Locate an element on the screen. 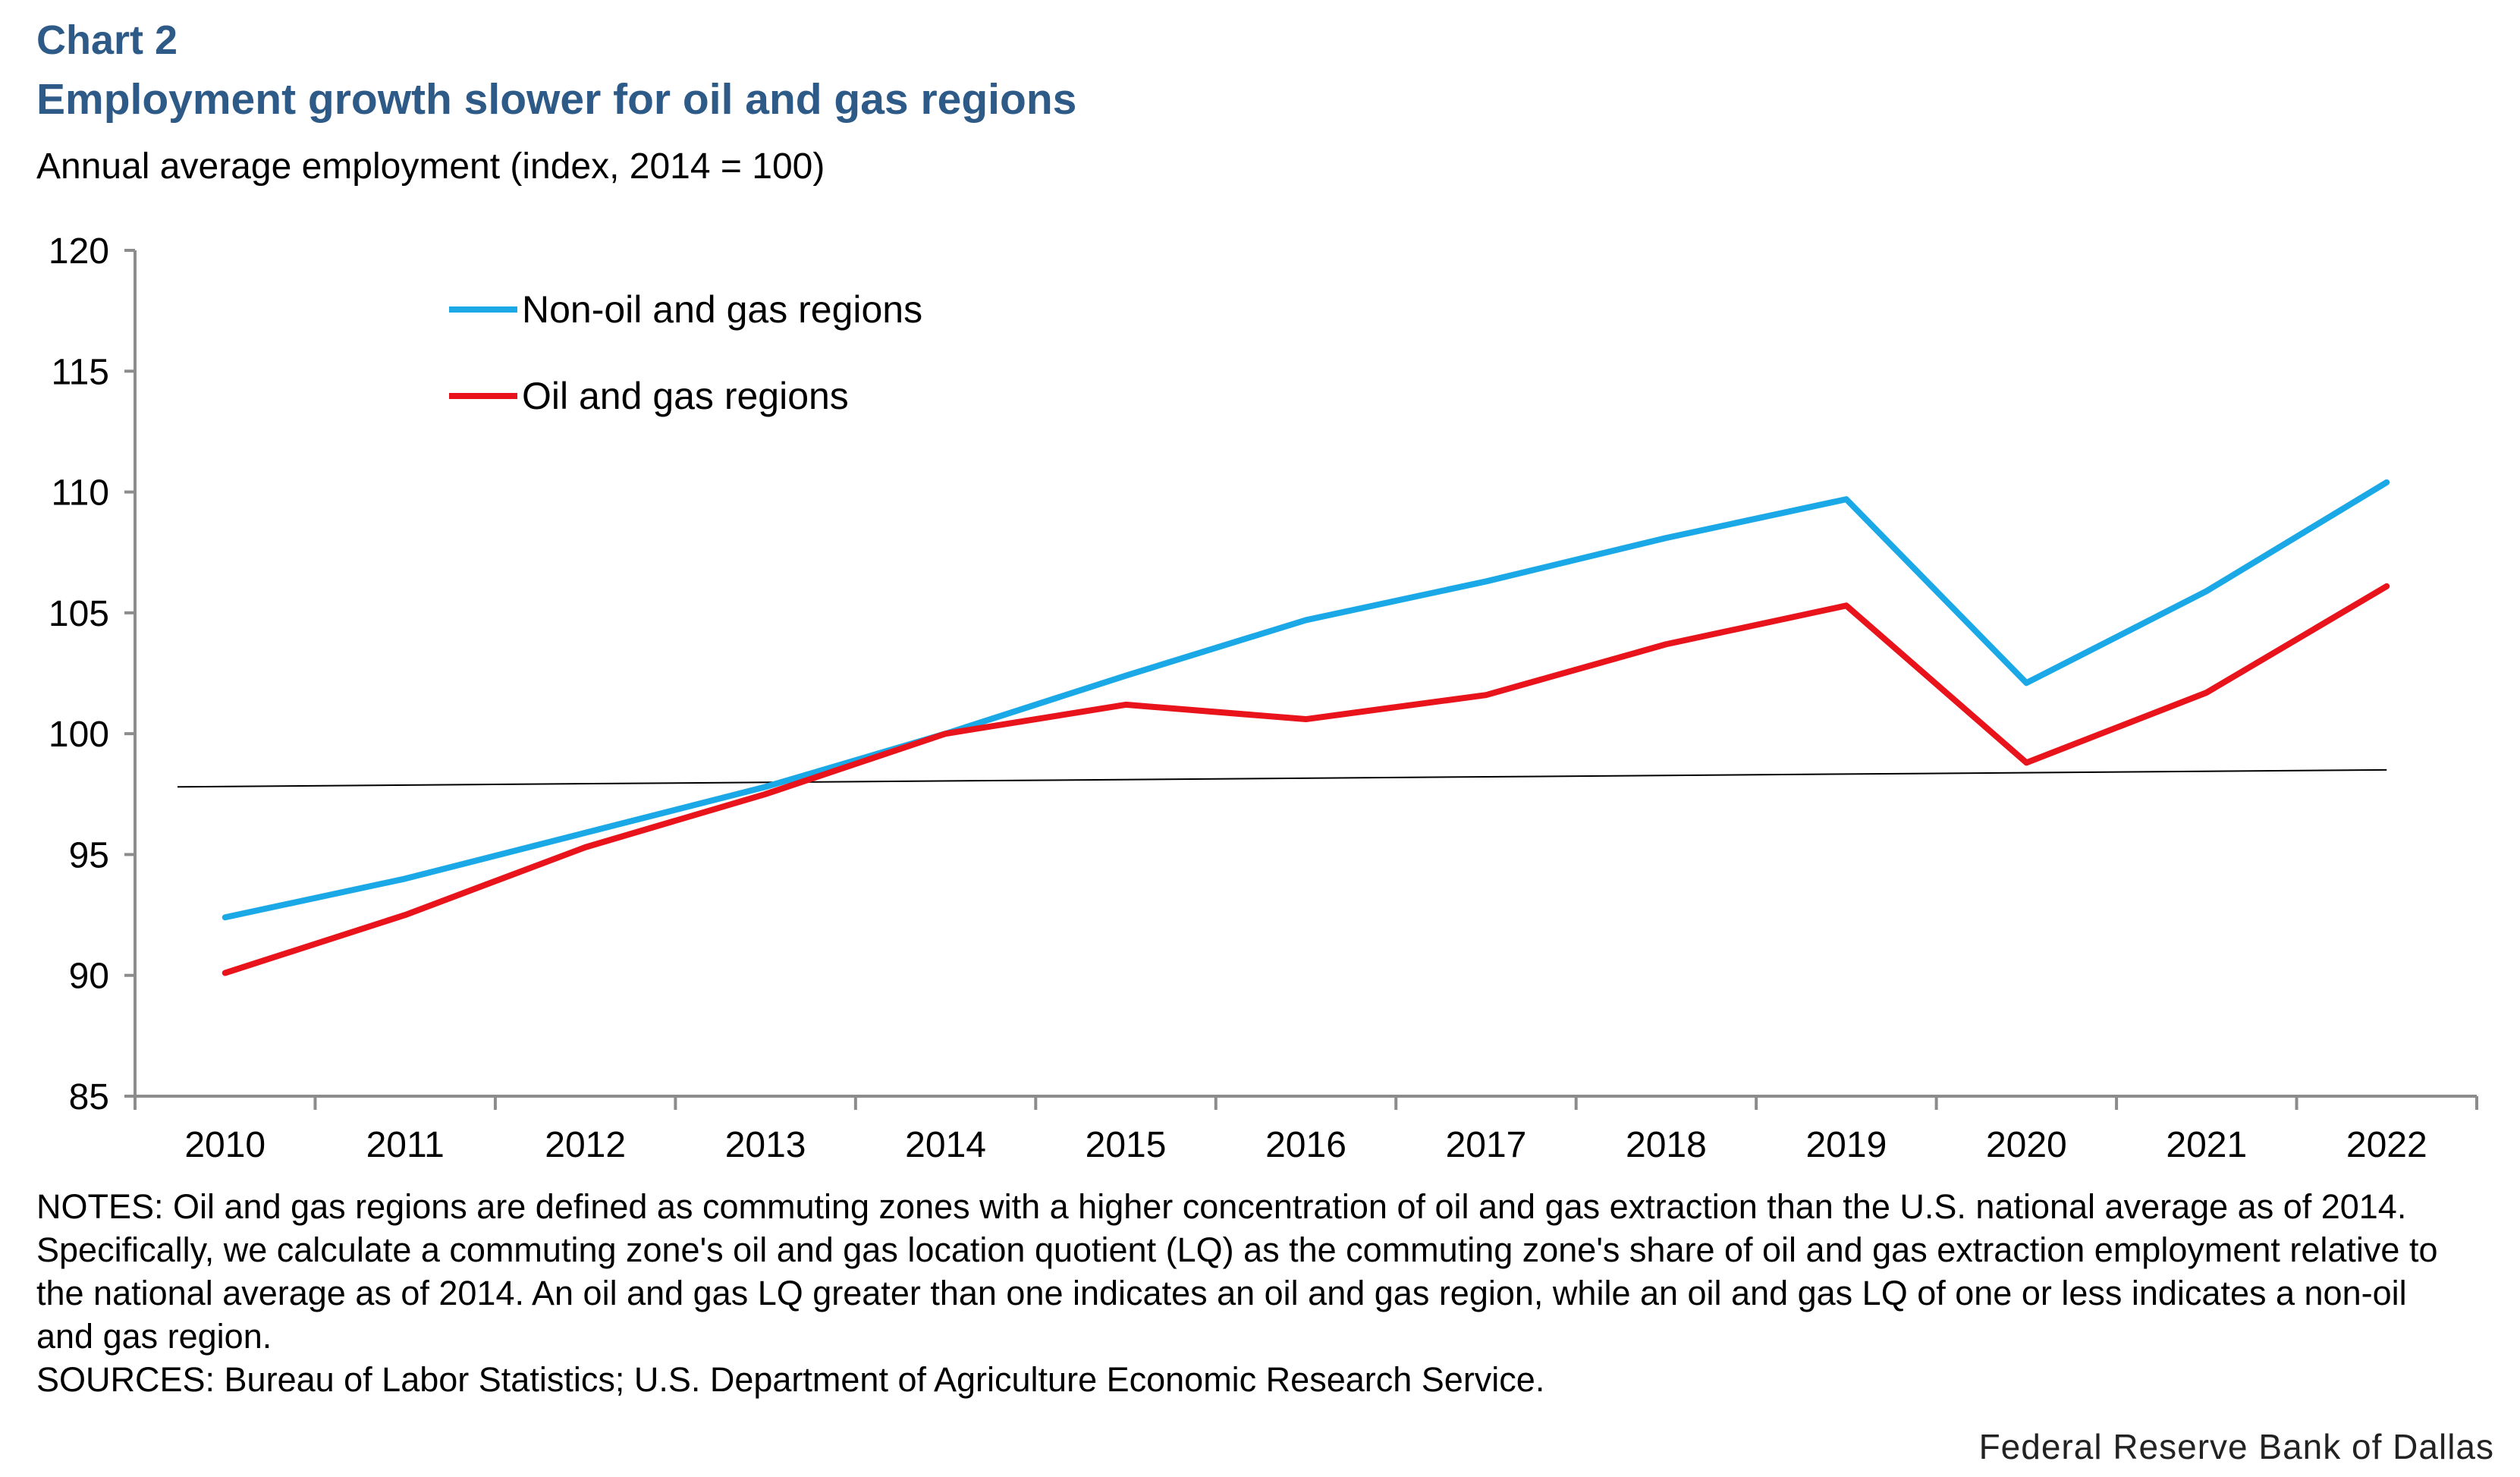  reference-line is located at coordinates (1282, 778).